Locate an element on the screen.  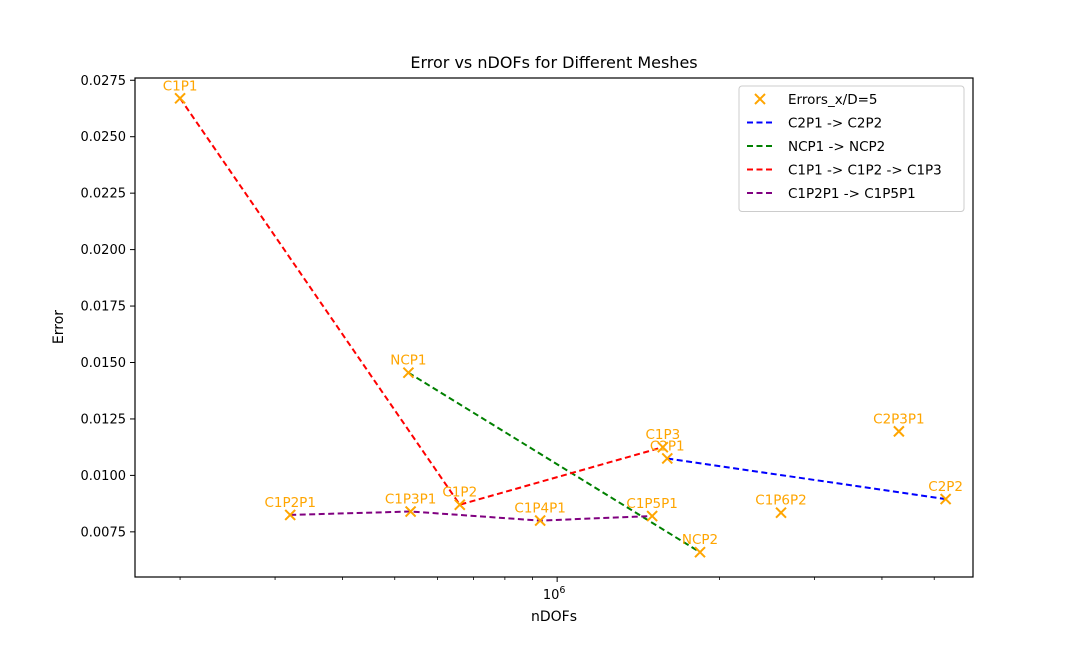
point-label-2: NCP1 is located at coordinates (408, 361).